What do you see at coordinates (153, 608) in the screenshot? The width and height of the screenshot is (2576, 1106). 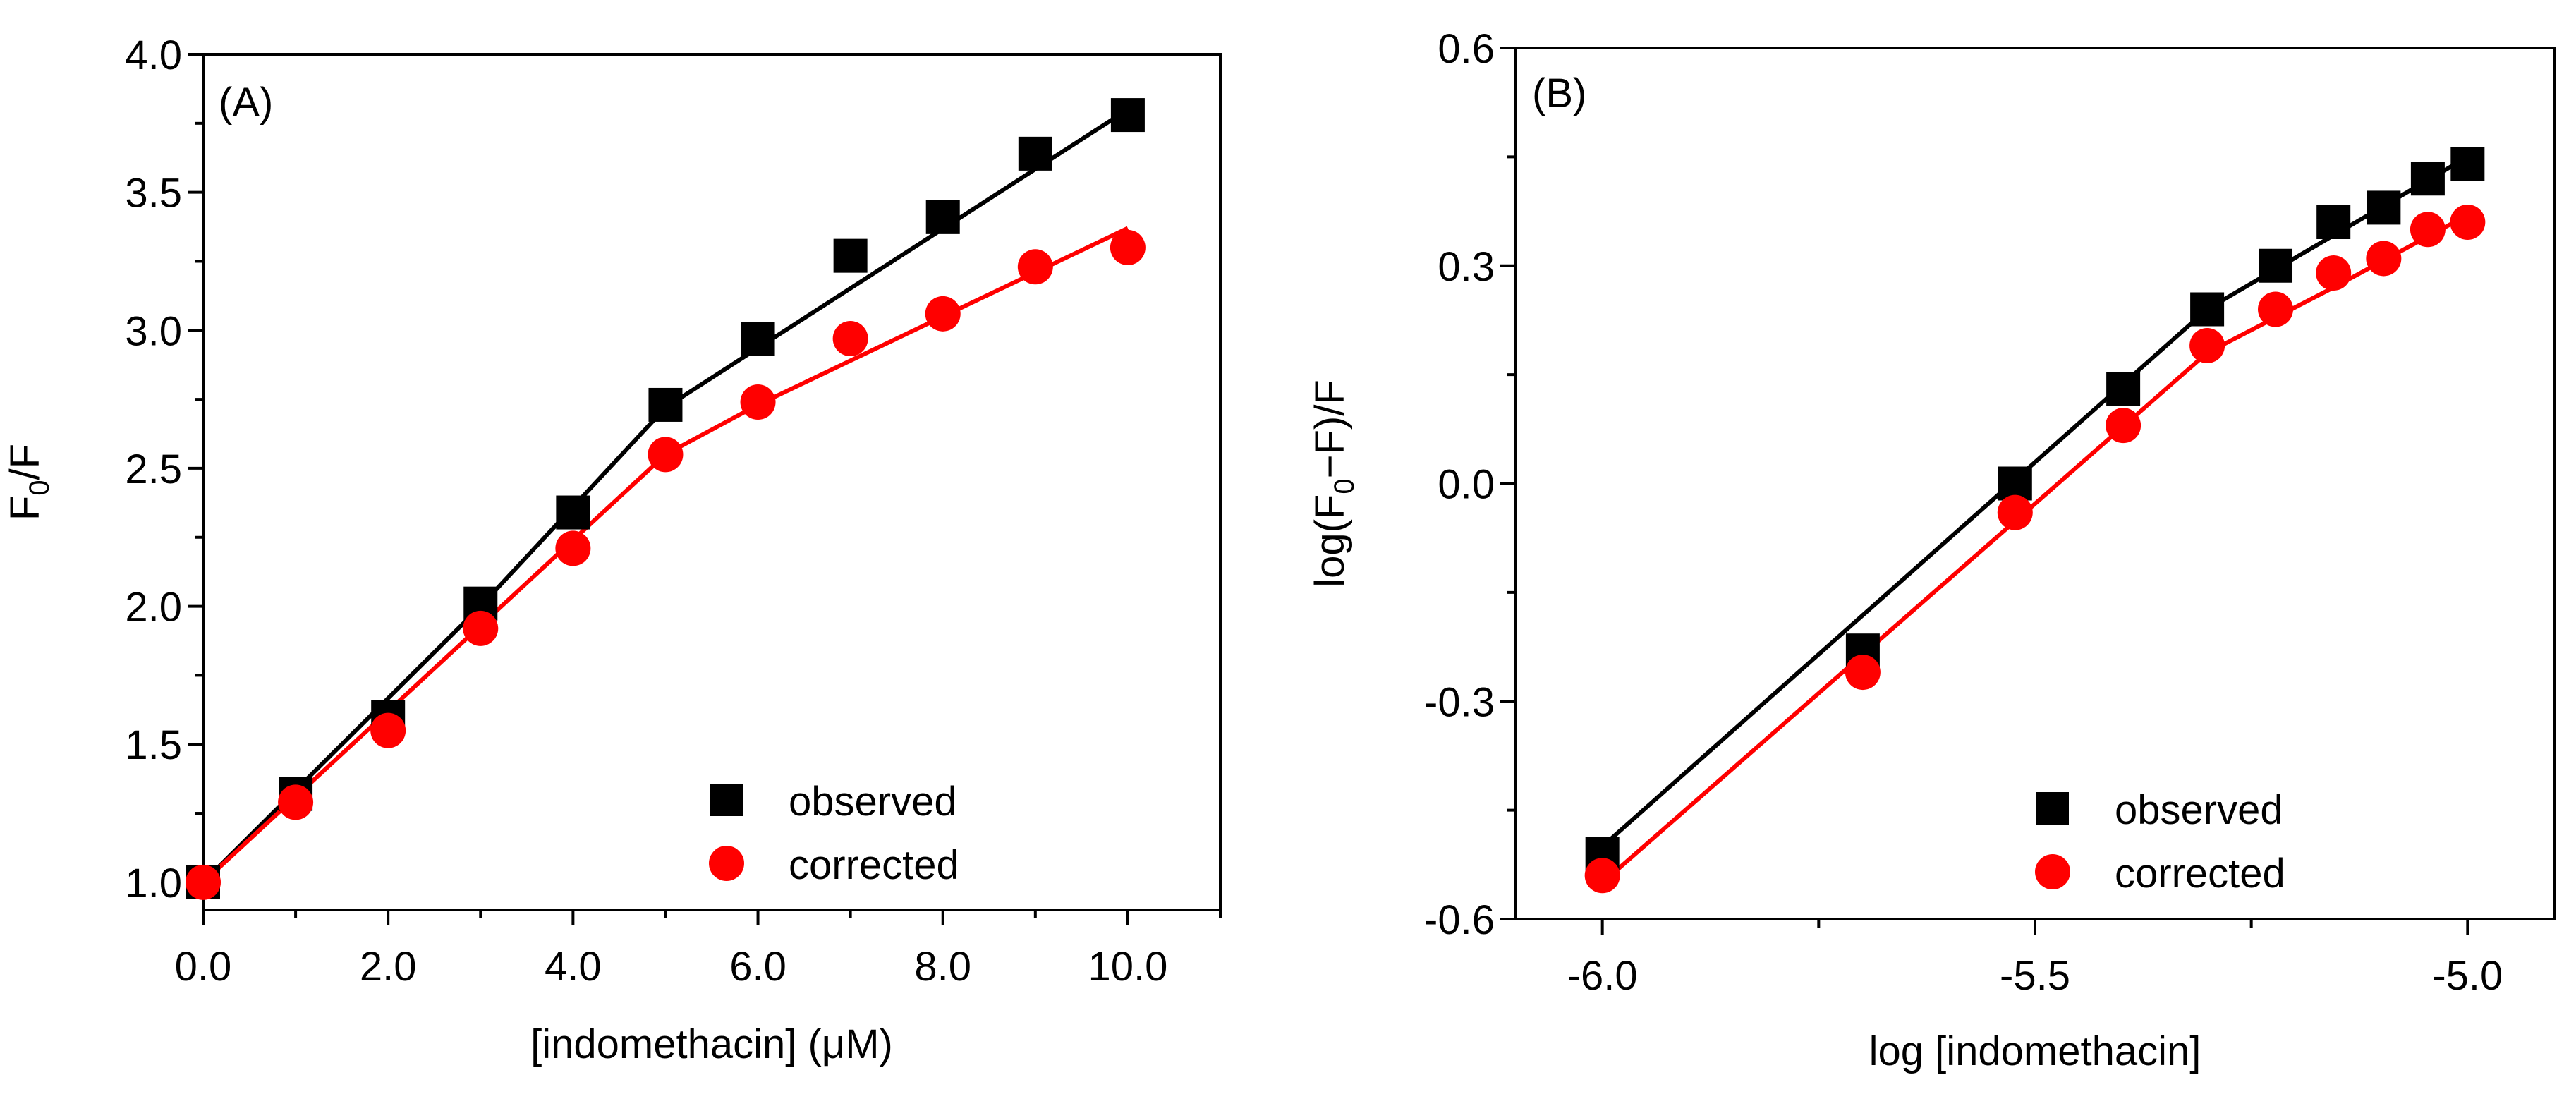 I see `y-tick-label: 2.0` at bounding box center [153, 608].